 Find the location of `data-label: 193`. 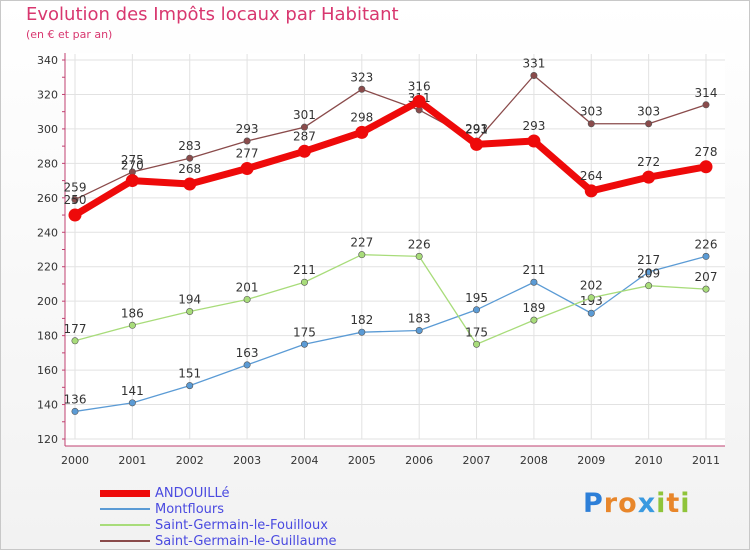

data-label: 193 is located at coordinates (591, 301).